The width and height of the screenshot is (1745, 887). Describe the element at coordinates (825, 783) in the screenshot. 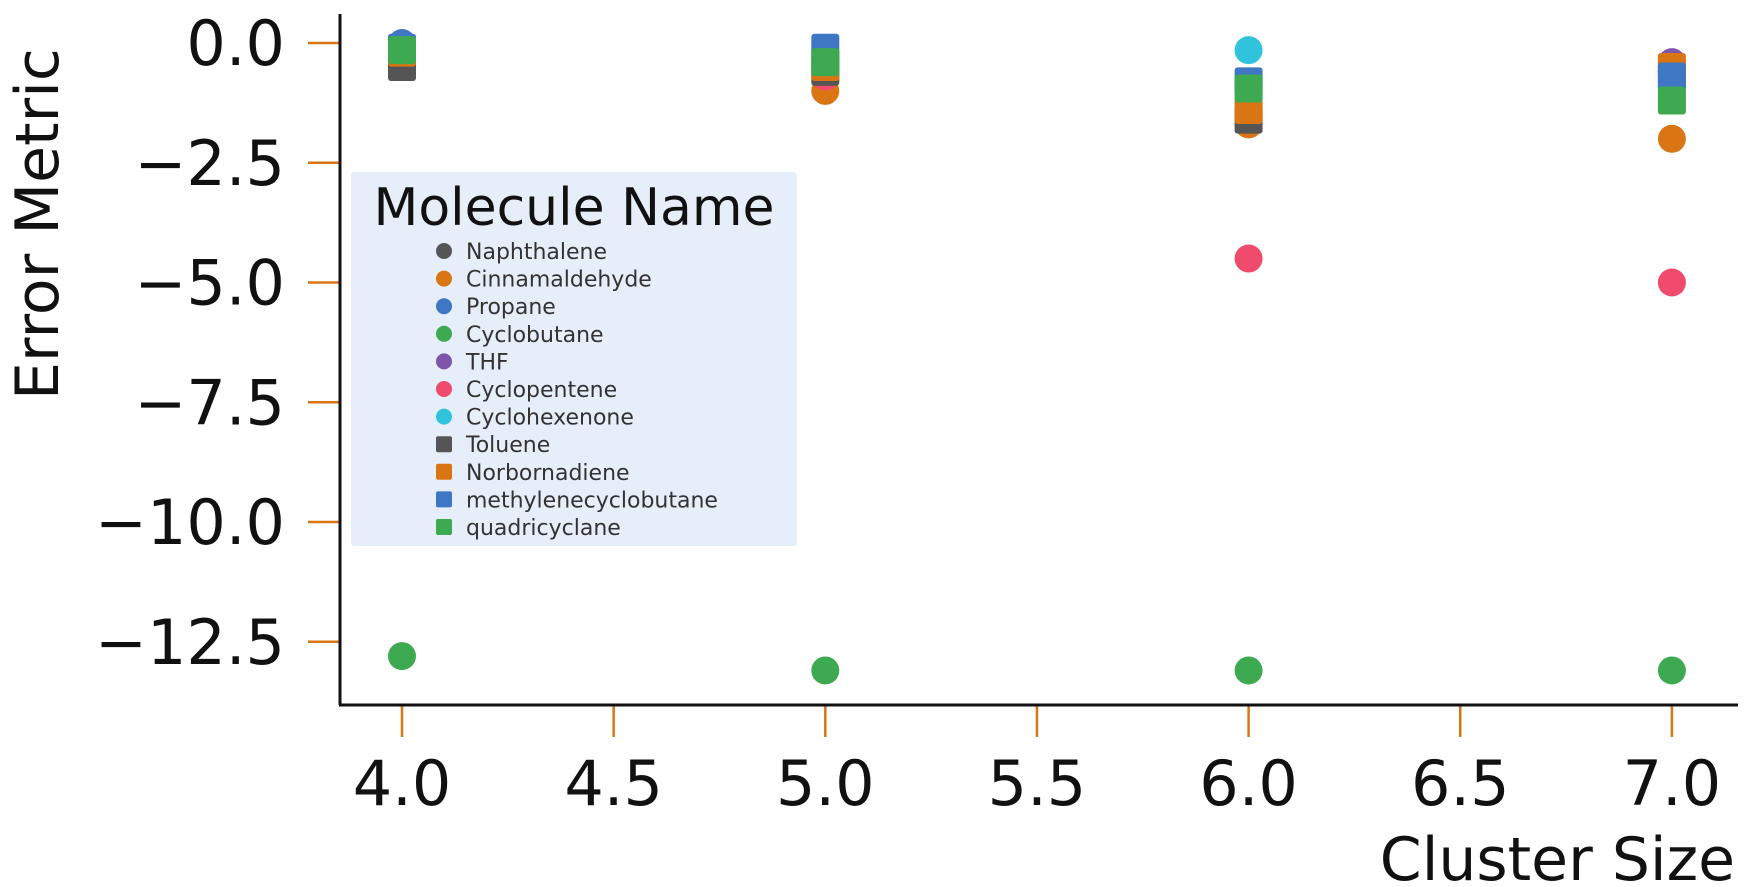

I see `x-tick-label: 5.0` at that location.